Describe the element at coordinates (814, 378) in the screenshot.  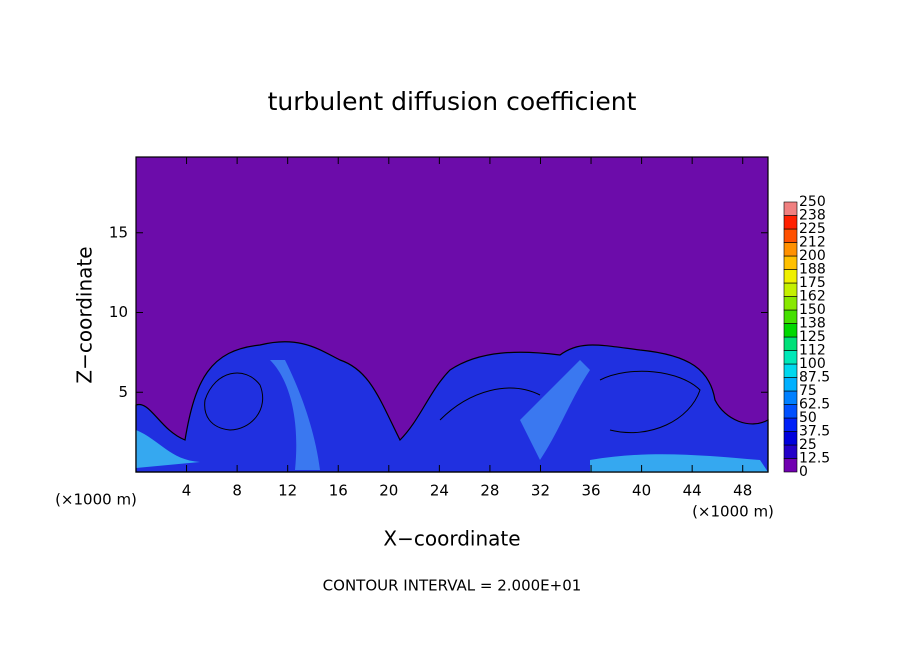
I see `colorbar-label: 87.5` at that location.